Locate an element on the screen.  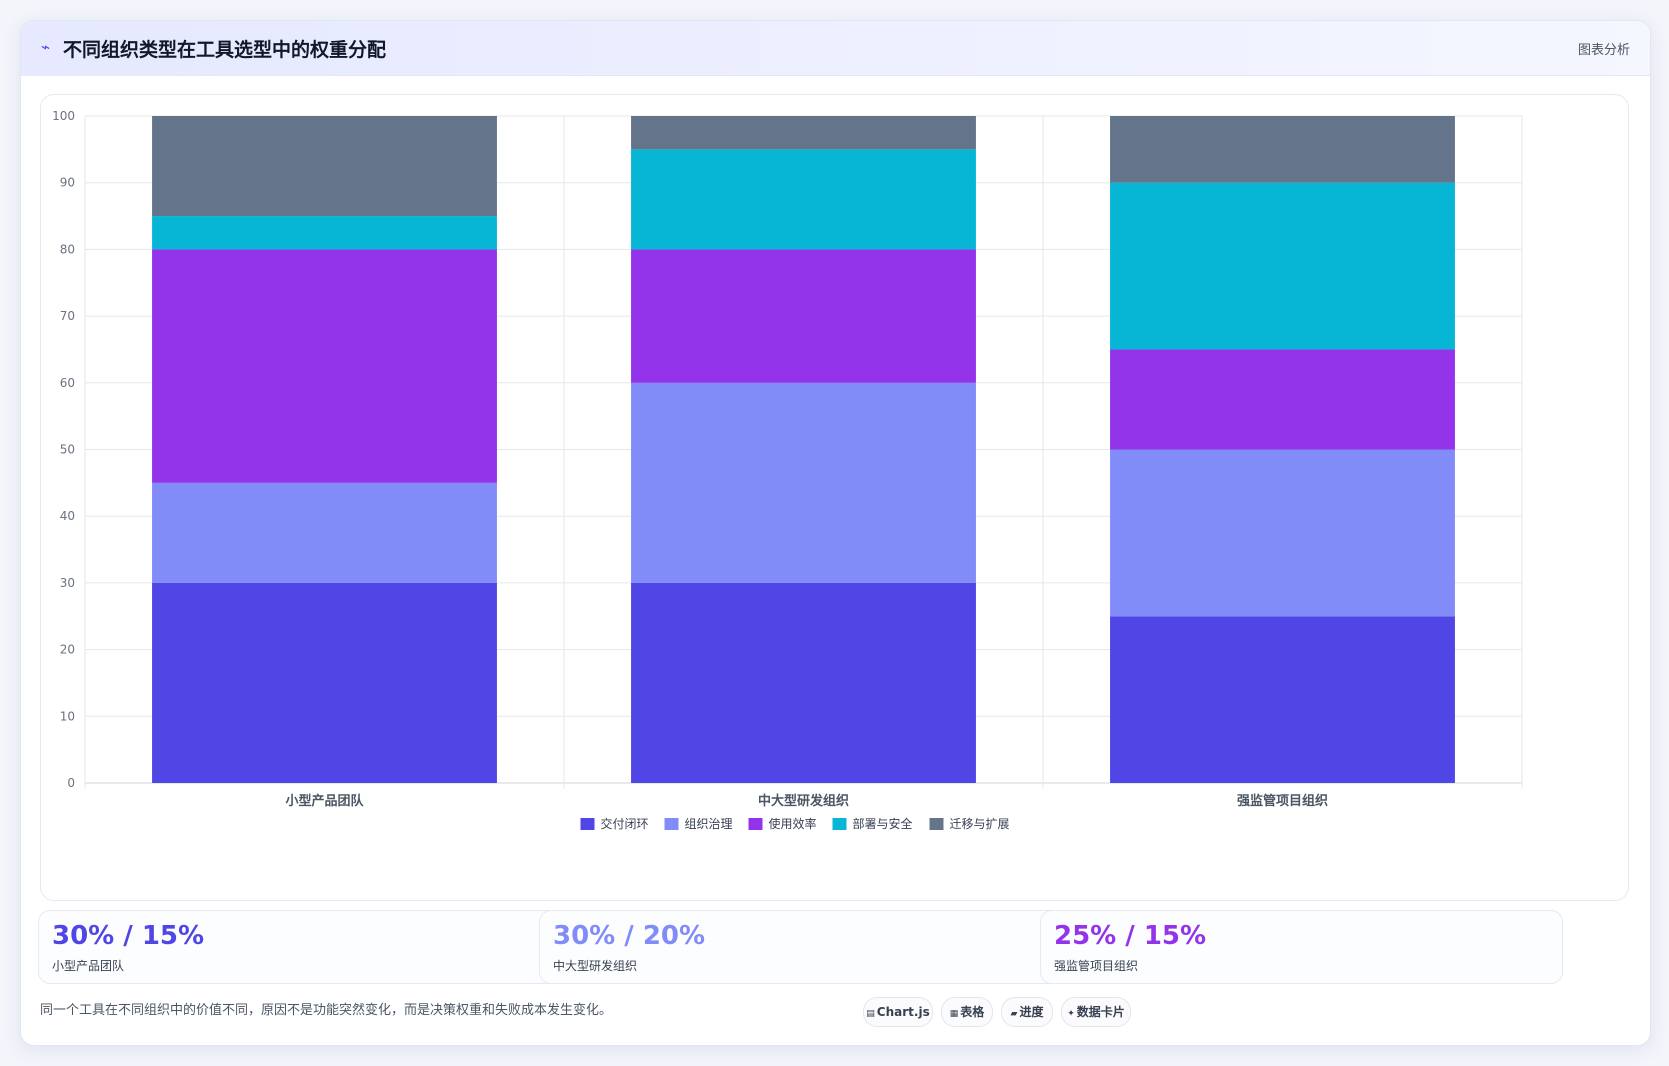
chart-icon: ▤ is located at coordinates (870, 1014).